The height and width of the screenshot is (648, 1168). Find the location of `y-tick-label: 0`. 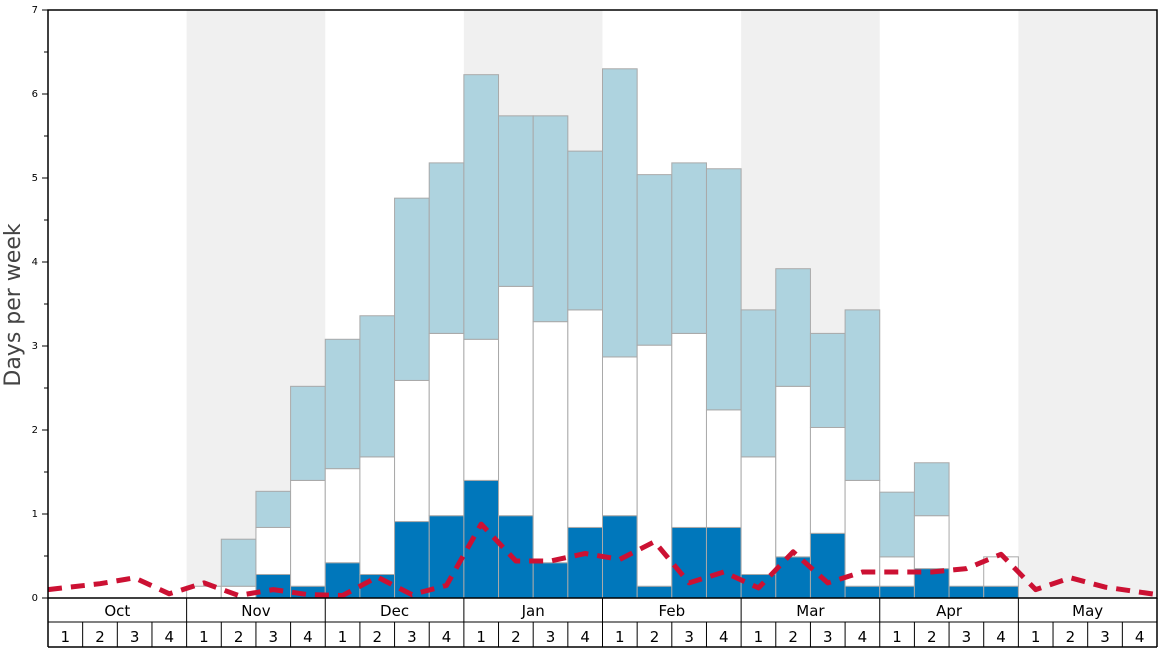

y-tick-label: 0 is located at coordinates (35, 598).